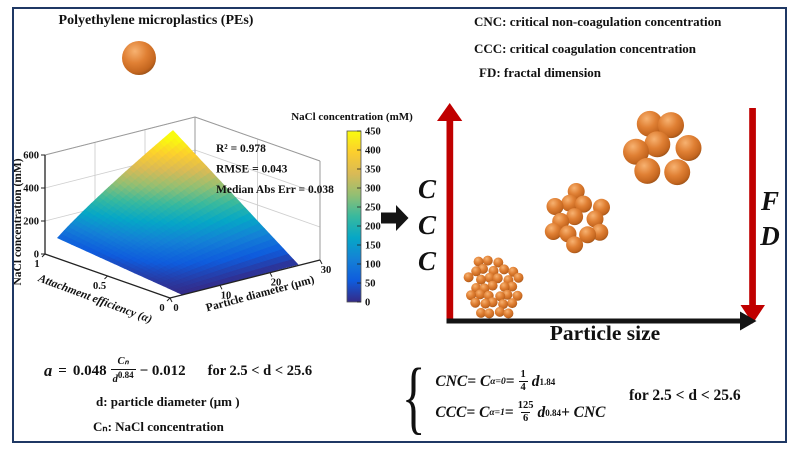 The height and width of the screenshot is (449, 798). I want to click on fd-axis-letters: F D, so click(770, 219).